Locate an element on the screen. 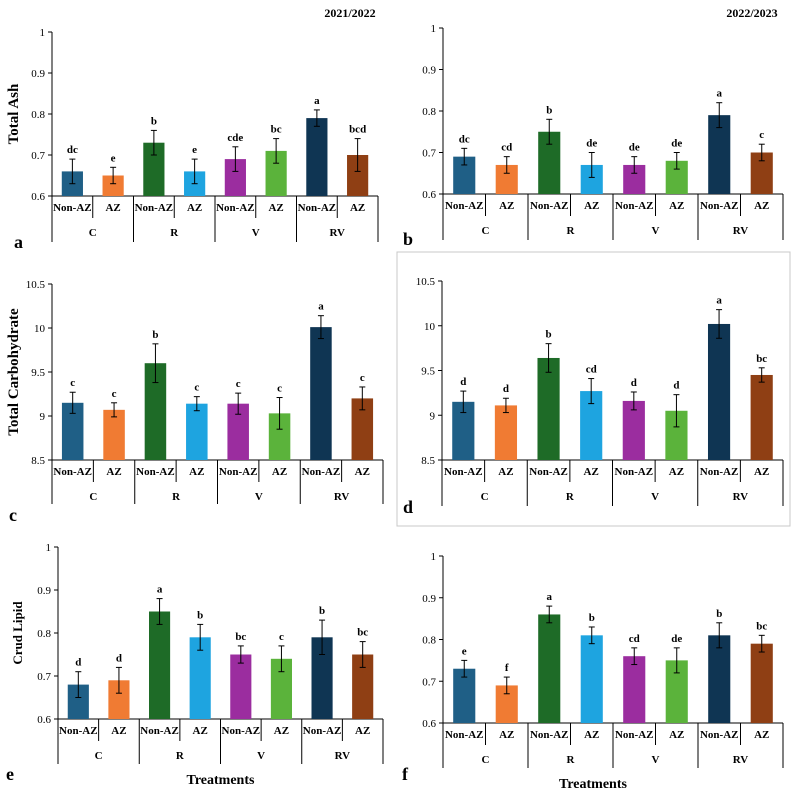 This screenshot has height=791, width=797. y-tick-label: 0.8 is located at coordinates (38, 115).